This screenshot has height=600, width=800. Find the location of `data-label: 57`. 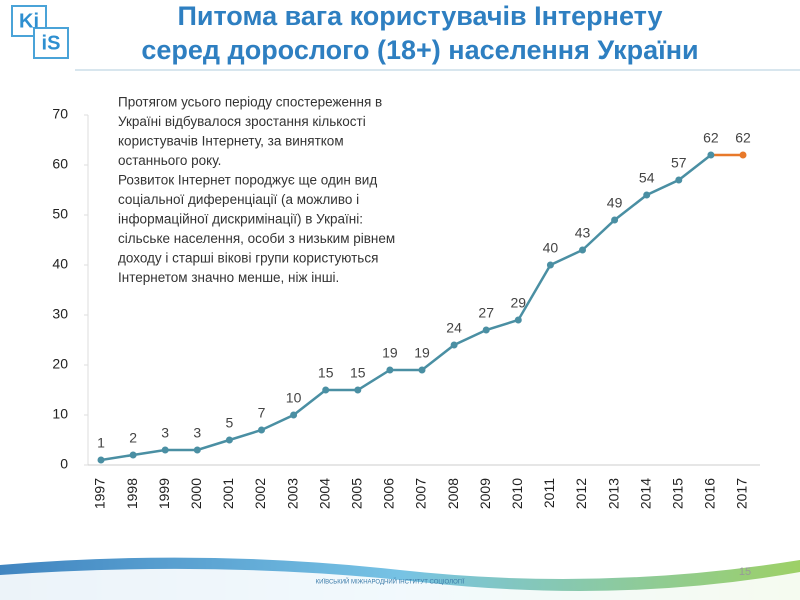

data-label: 57 is located at coordinates (679, 163).